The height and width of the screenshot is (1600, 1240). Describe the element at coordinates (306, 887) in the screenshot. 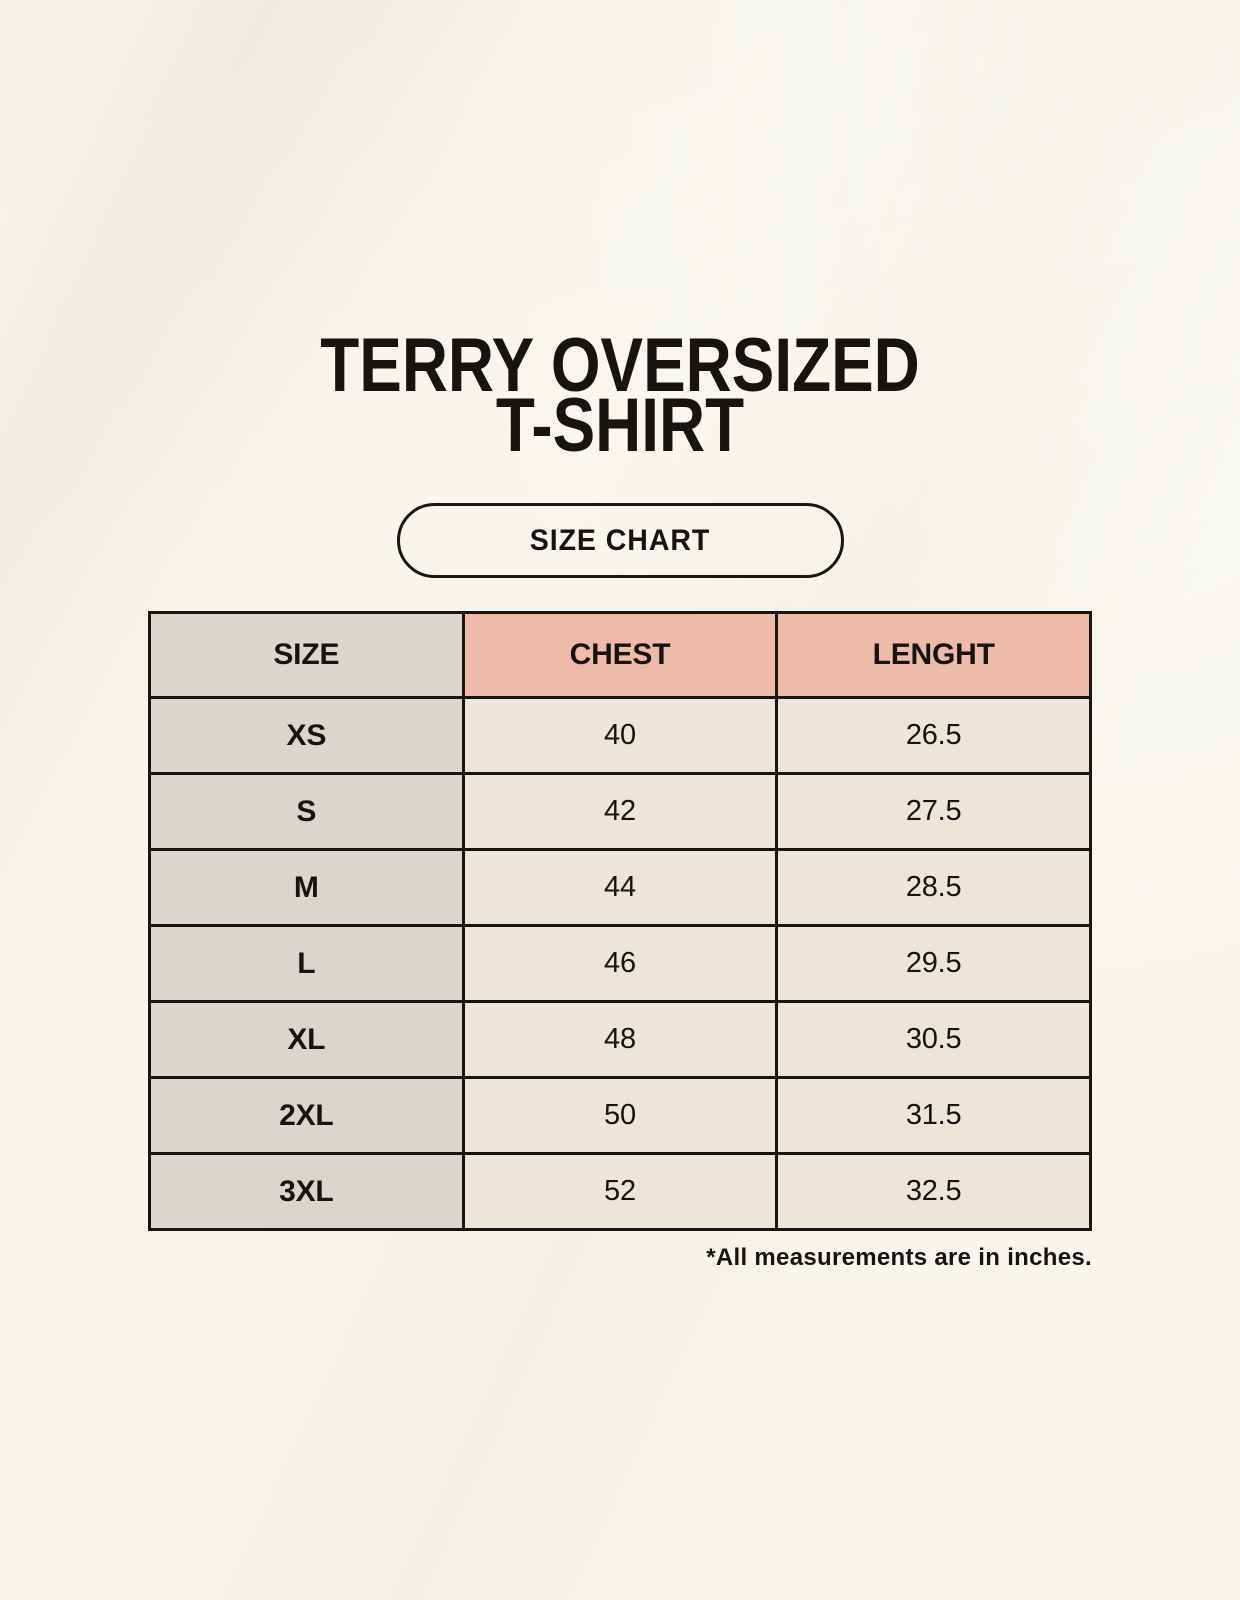

I see `size-cell: M` at that location.